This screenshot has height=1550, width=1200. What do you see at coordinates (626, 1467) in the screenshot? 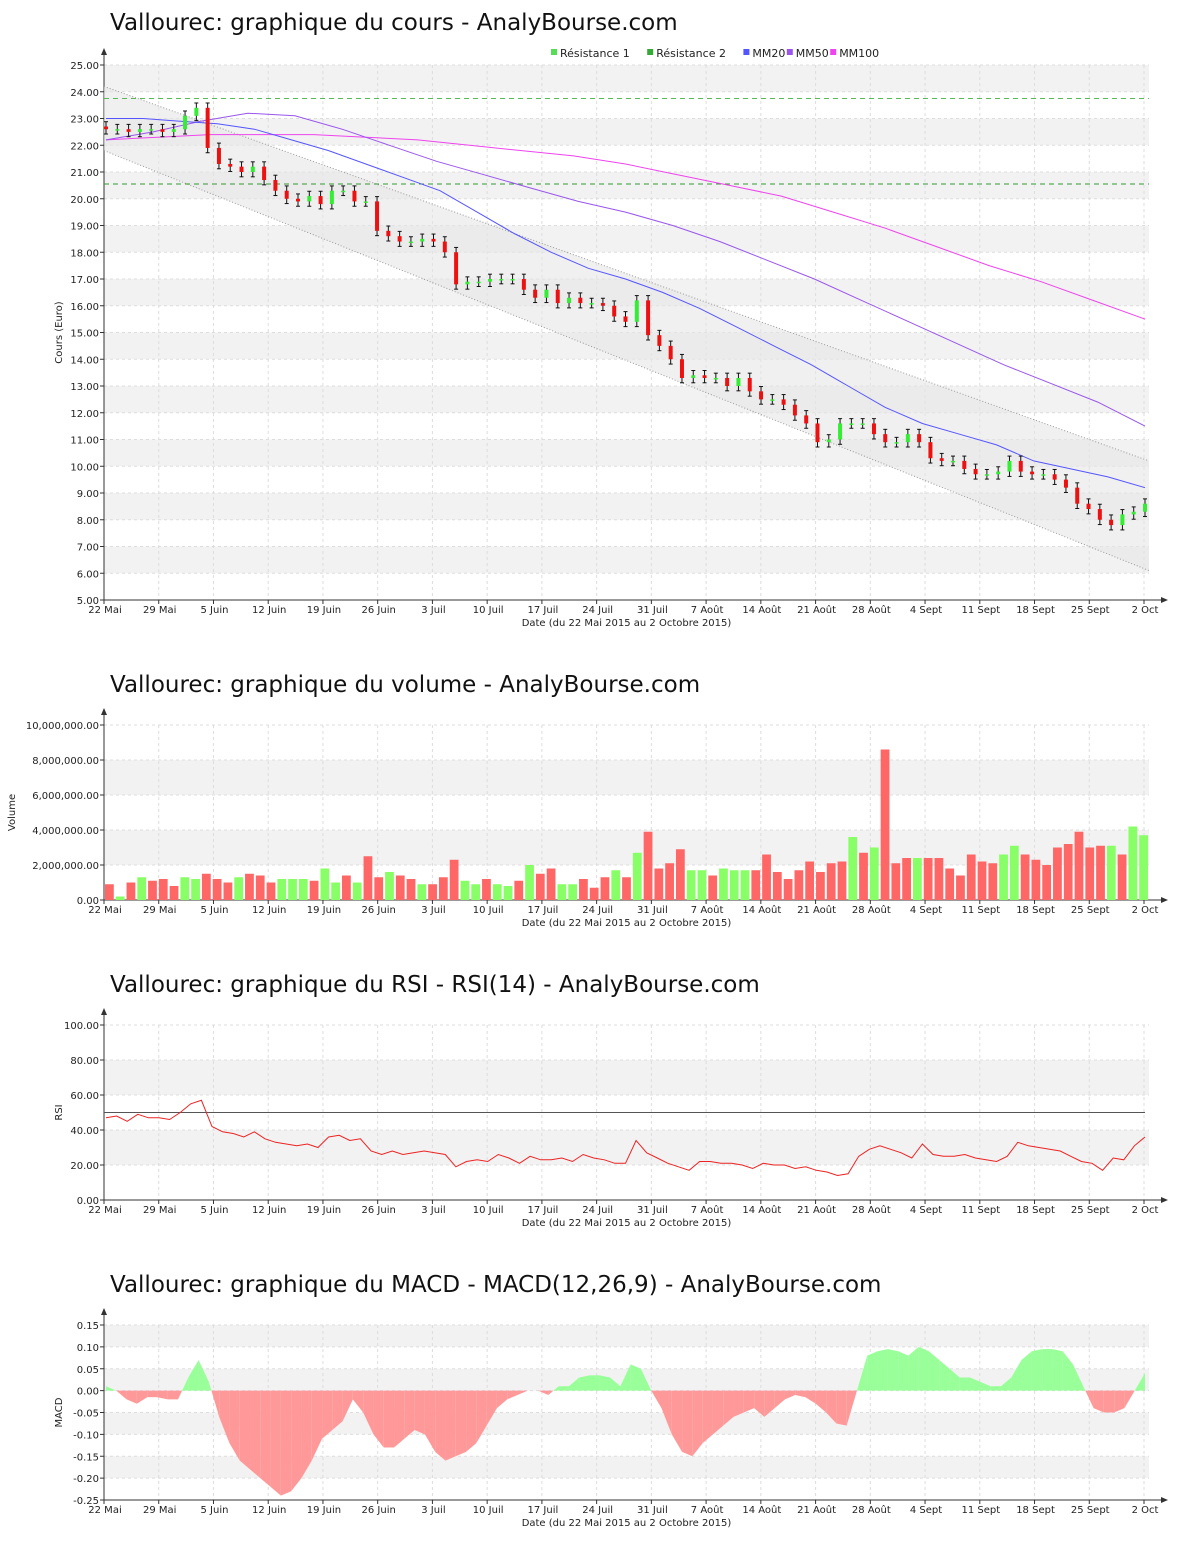
I see `macd-grid-band` at bounding box center [626, 1467].